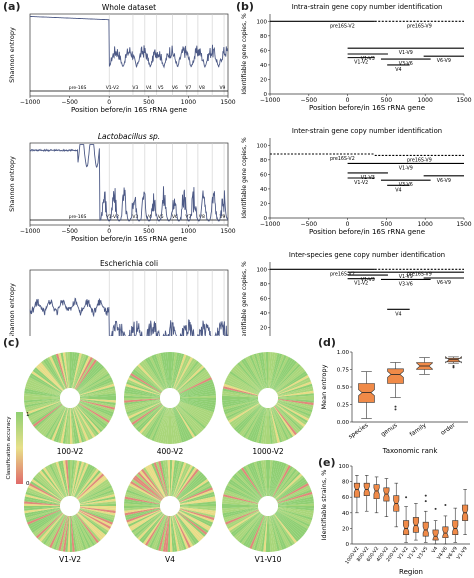 The width and height of the screenshot is (474, 578). What do you see at coordinates (222, 88) in the screenshot?
I see `panel-a-region-label: V9` at bounding box center [222, 88].